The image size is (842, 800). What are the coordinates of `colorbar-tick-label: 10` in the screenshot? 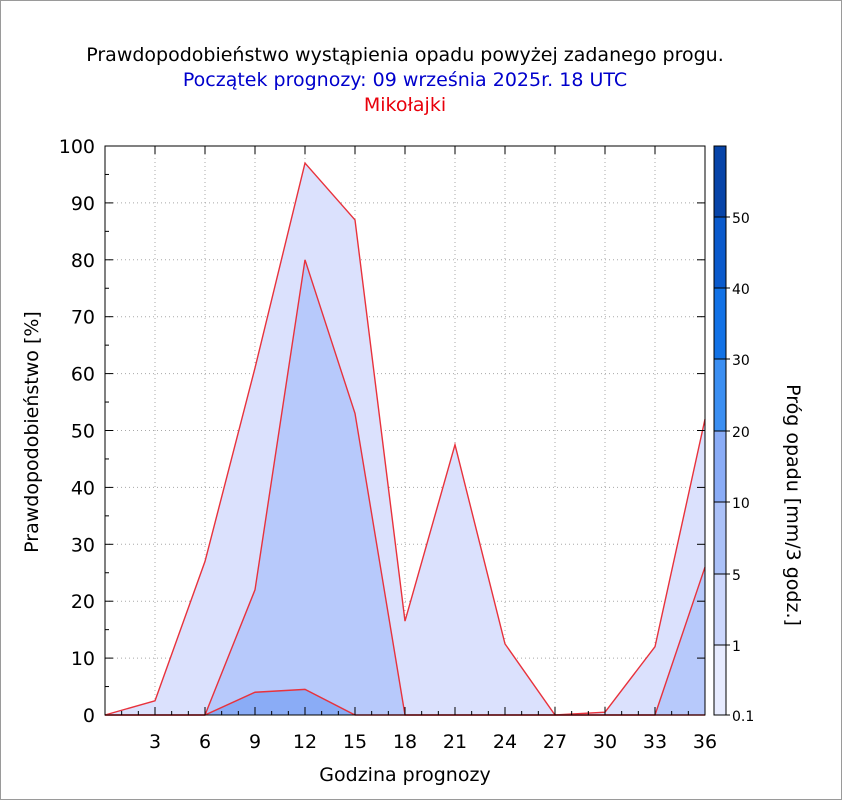 It's located at (741, 504).